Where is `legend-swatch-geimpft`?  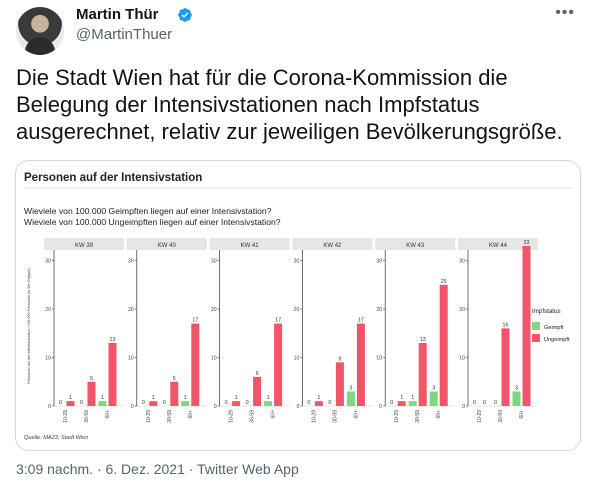
legend-swatch-geimpft is located at coordinates (536, 326).